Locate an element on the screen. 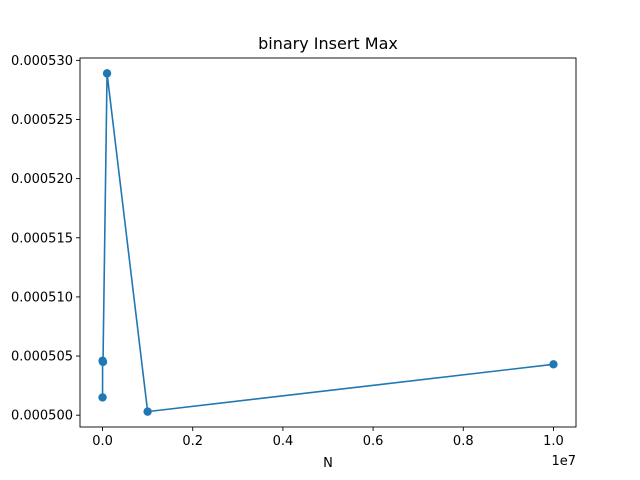  x-tick-label: 0.6 is located at coordinates (373, 441).